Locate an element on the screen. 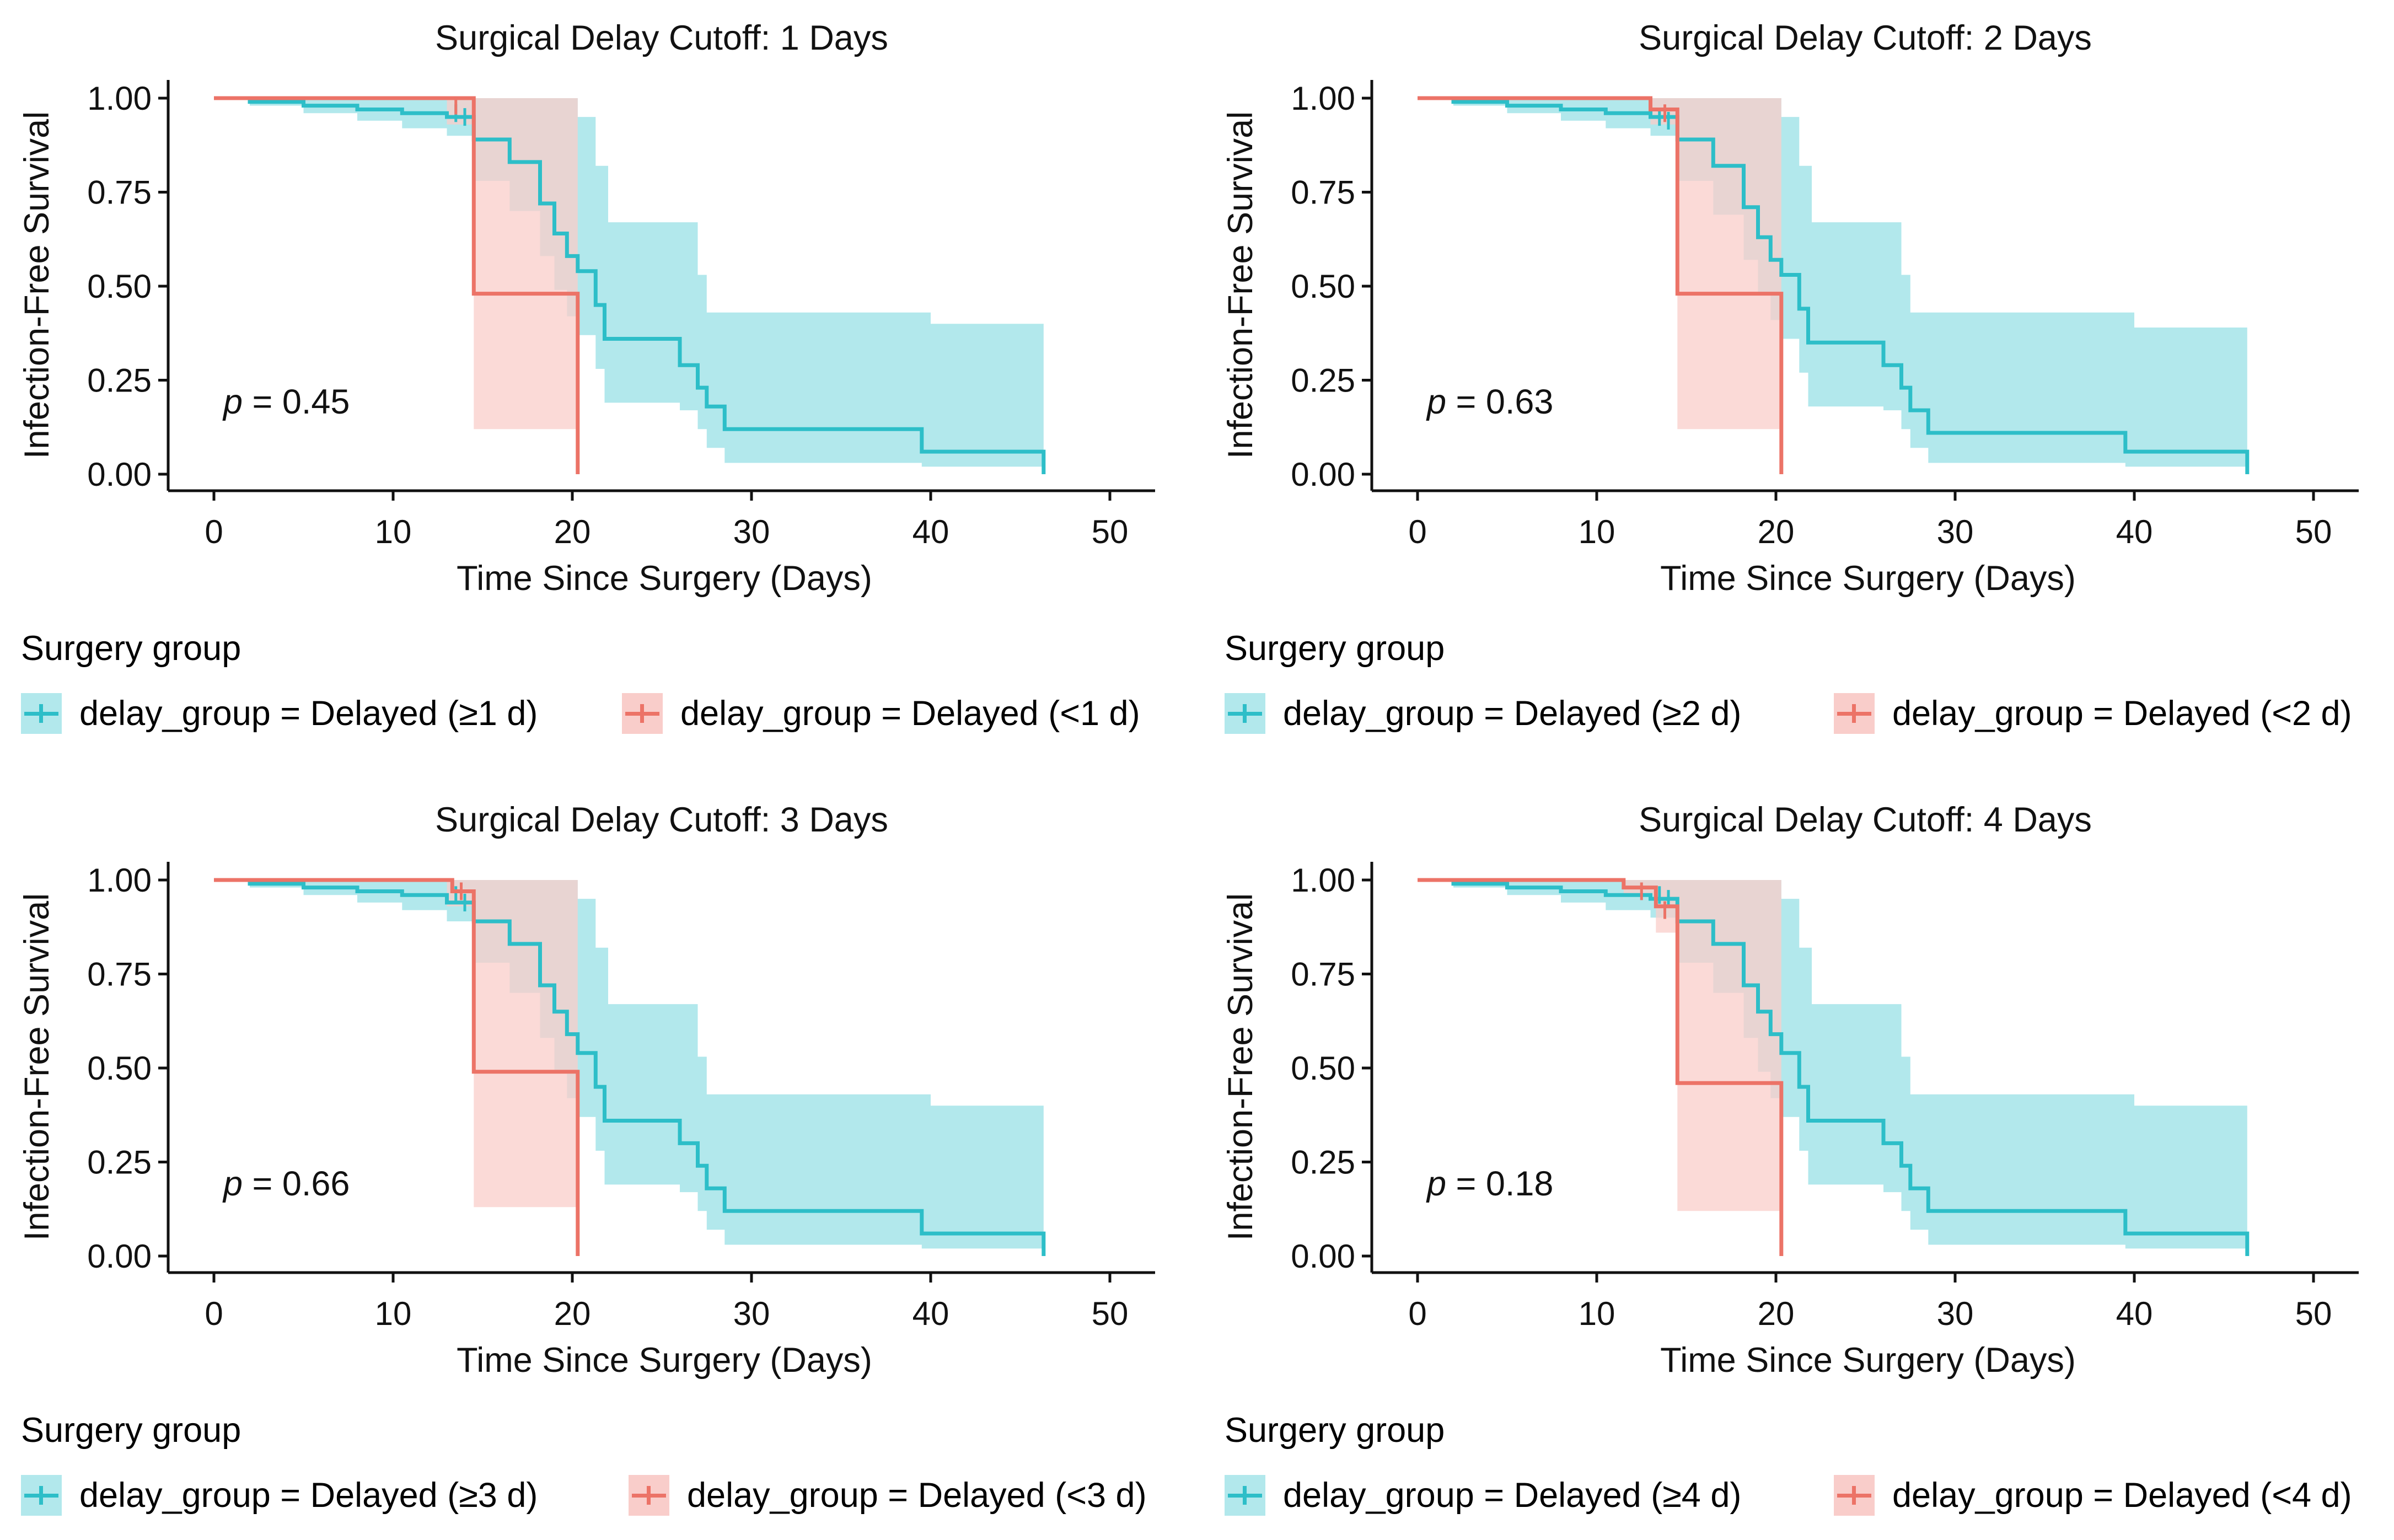 The width and height of the screenshot is (2394, 1540). p-value-annotation: p = 0.63 is located at coordinates (1489, 402).